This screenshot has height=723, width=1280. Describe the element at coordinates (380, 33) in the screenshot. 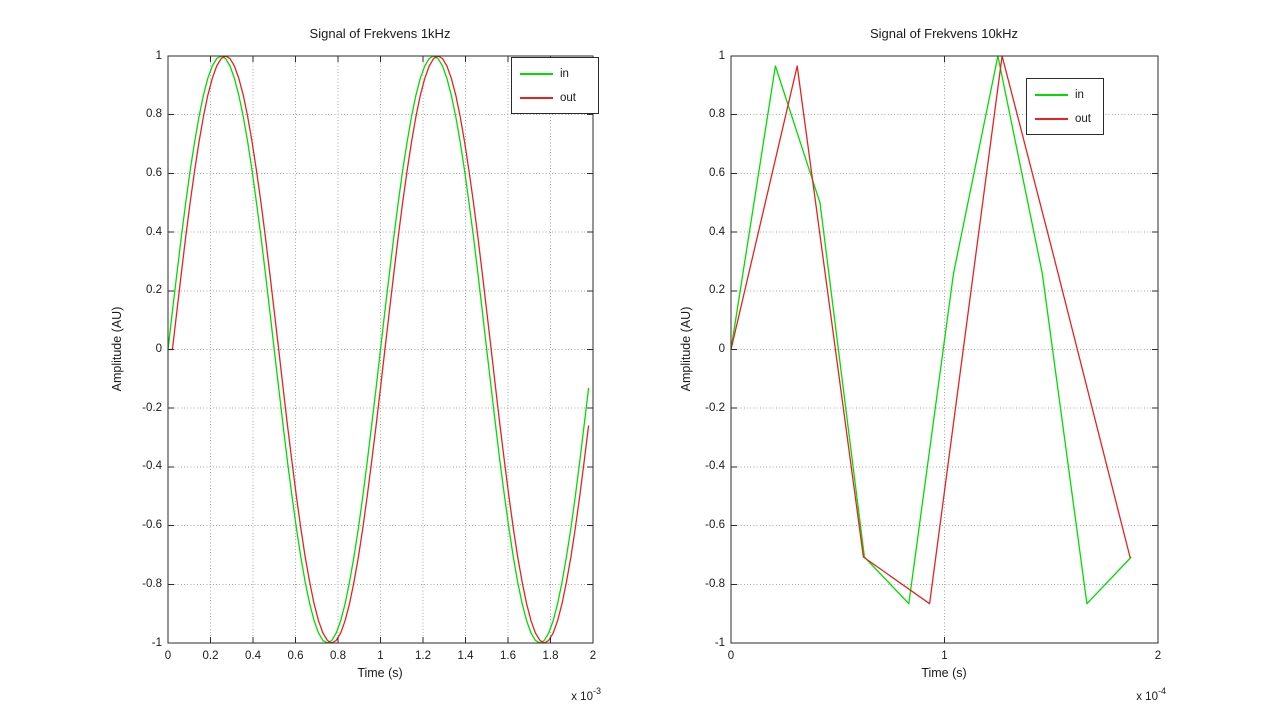

I see `chart-title-1khz: Signal of Frekvens 1kHz` at that location.